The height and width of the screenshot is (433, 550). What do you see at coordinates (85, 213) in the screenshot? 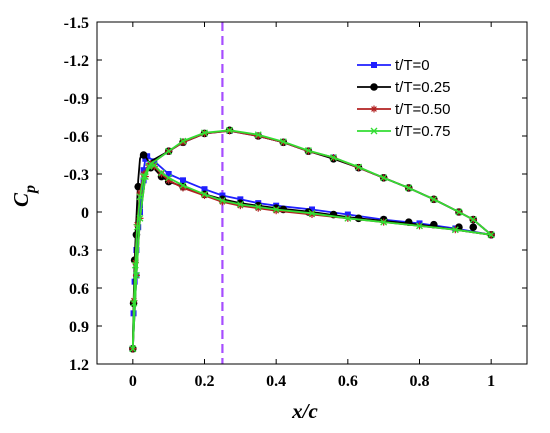
I see `y-tick-label: 0` at bounding box center [85, 213].